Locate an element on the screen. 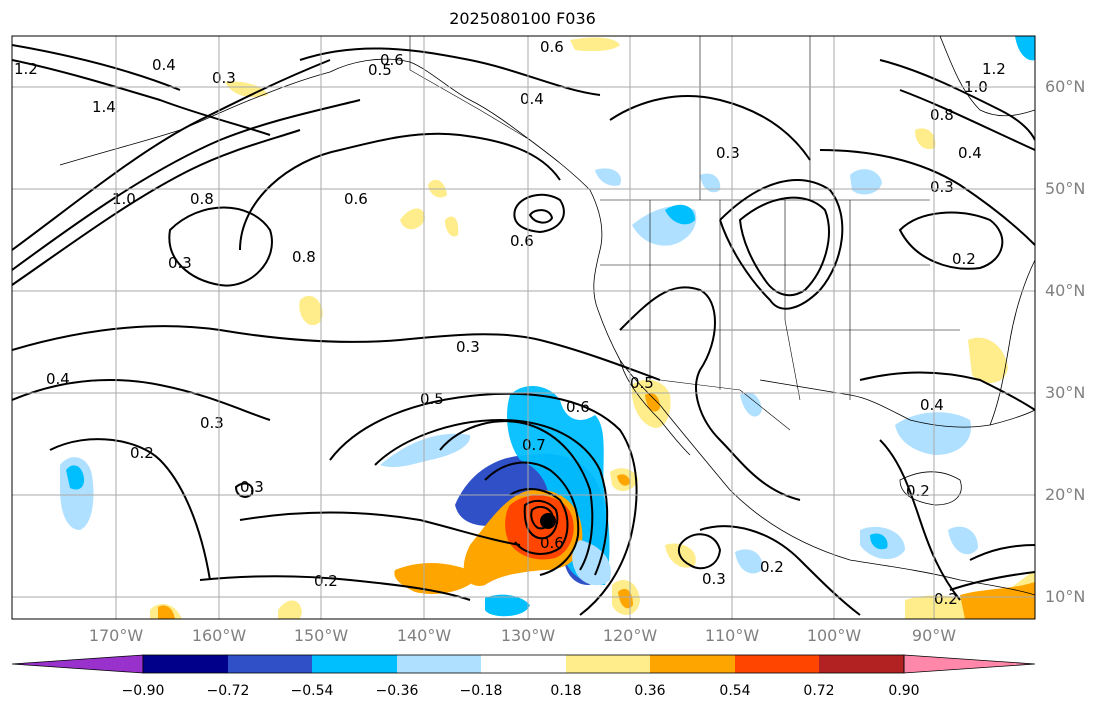 The image size is (1105, 712). lat-label-40n: 40°N is located at coordinates (1065, 290).